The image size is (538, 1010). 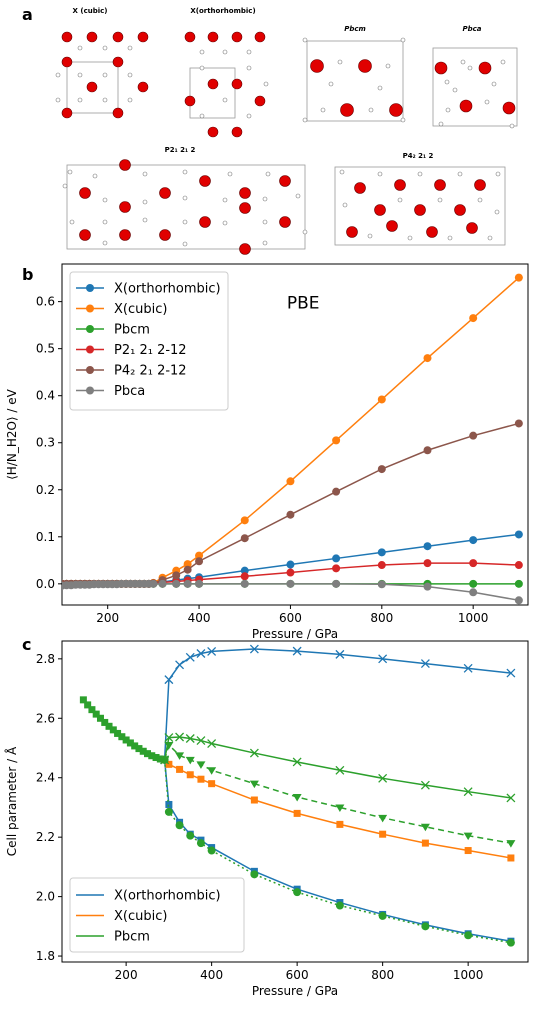 I want to click on legend-label: Pbca, so click(x=129, y=391).